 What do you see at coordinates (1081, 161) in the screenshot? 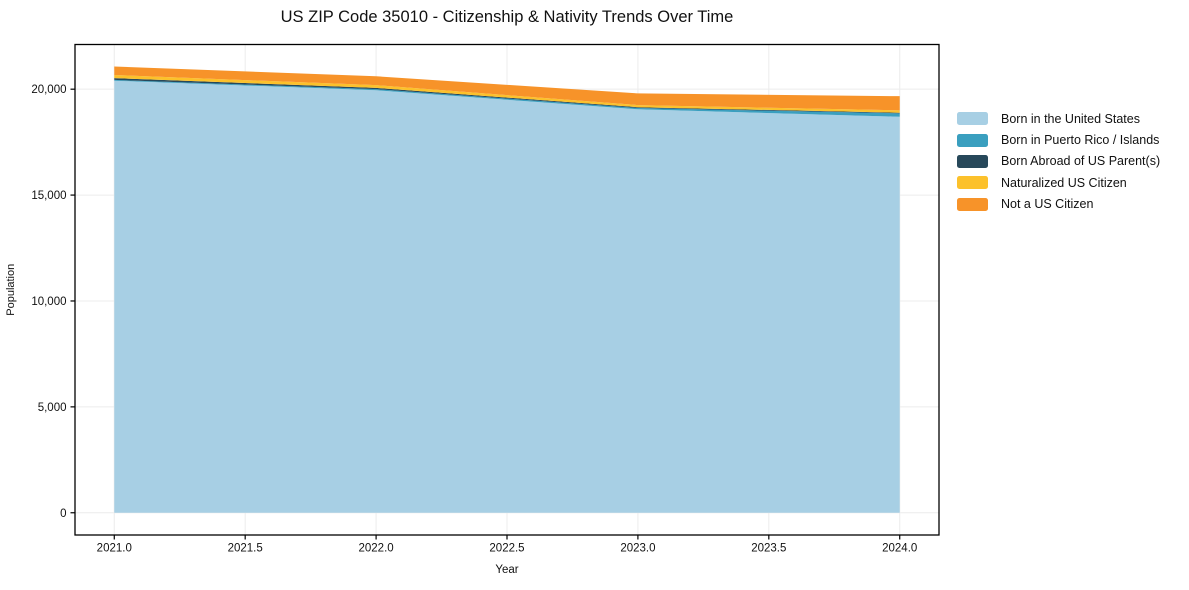
I see `legend-label: Born Abroad of US Parent(s)` at bounding box center [1081, 161].